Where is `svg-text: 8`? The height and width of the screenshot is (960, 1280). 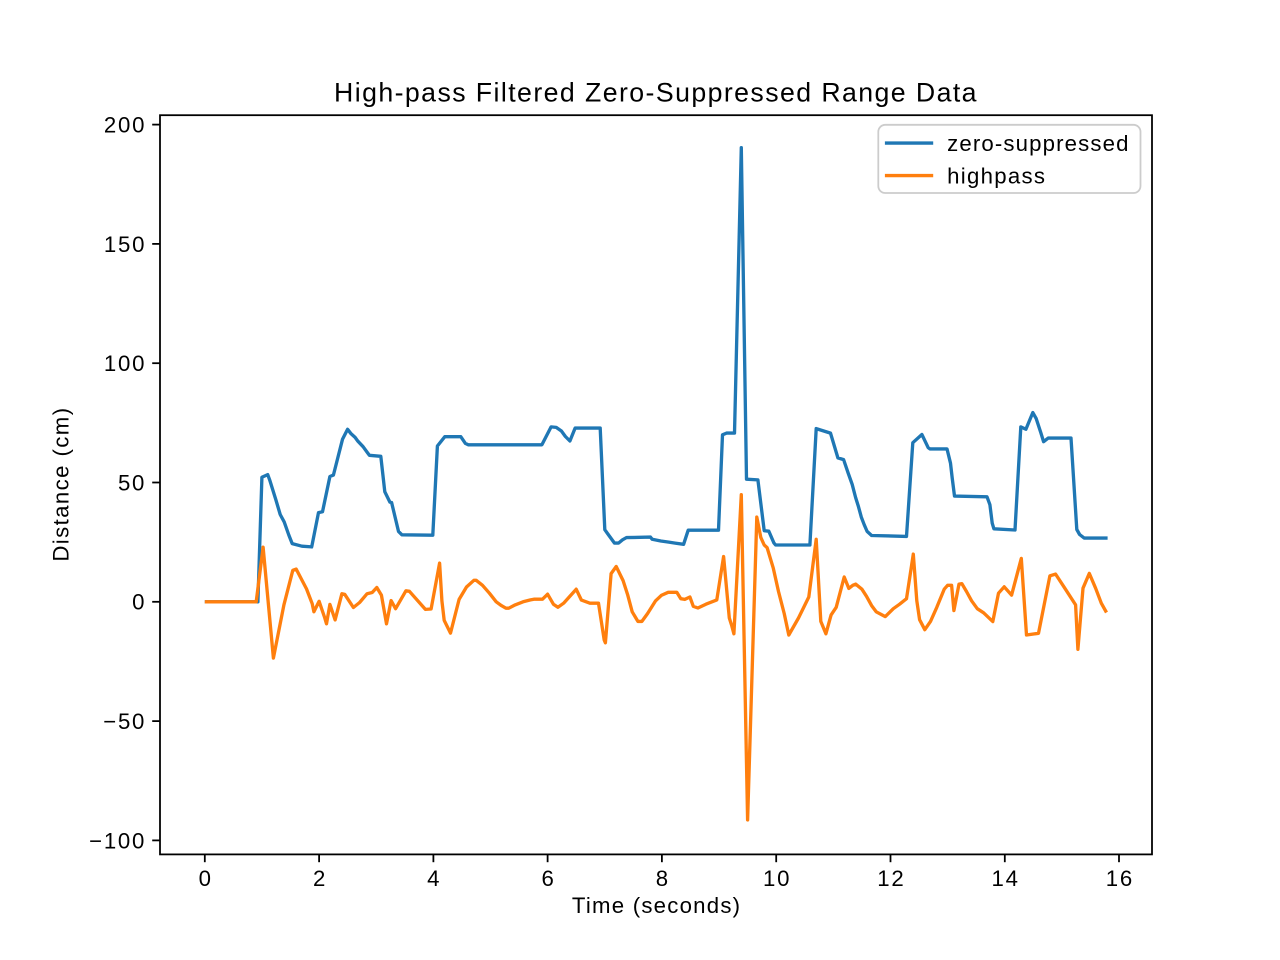 svg-text: 8 is located at coordinates (663, 878).